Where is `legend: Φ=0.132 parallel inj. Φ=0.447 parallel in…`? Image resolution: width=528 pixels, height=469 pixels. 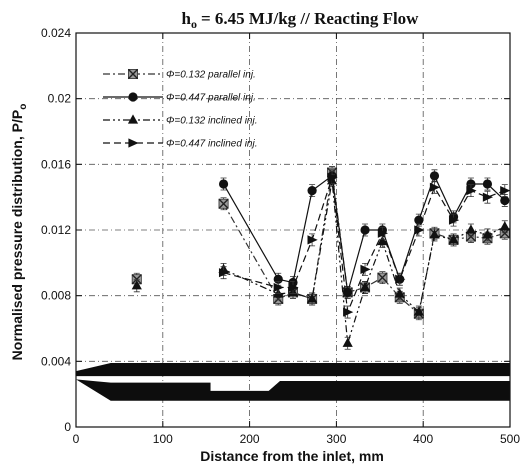
legend: Φ=0.132 parallel inj. Φ=0.447 parallel in… is located at coordinates (180, 109).